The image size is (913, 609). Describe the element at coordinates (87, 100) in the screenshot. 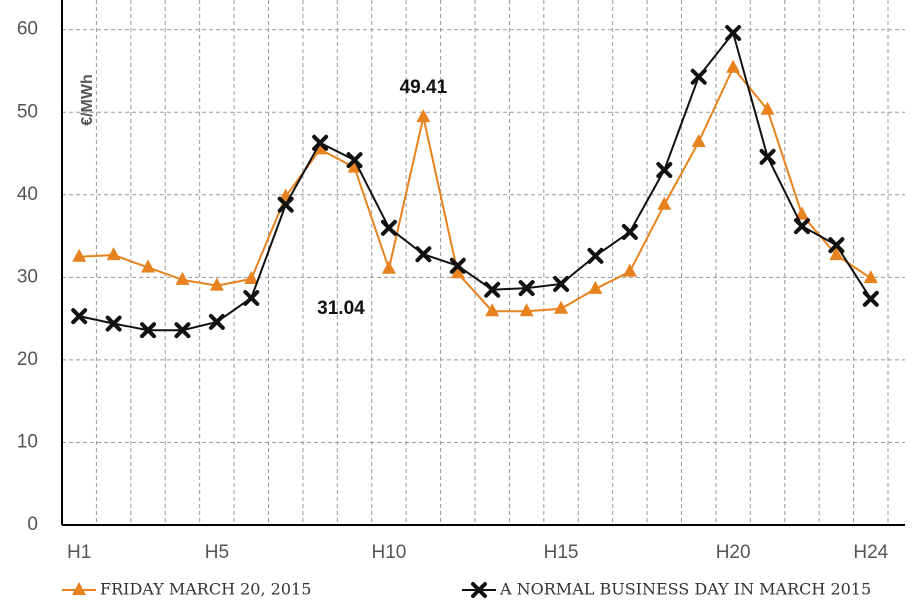

I see `y-axis-label: €/MWh` at that location.